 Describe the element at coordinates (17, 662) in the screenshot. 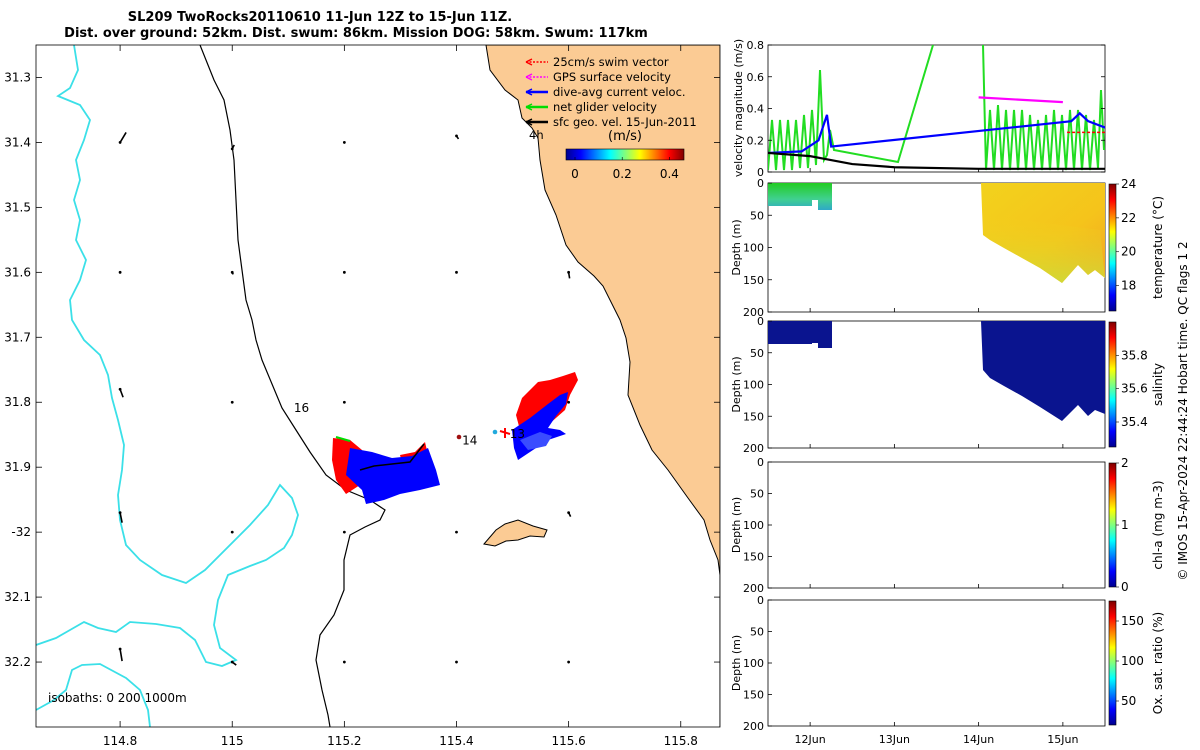

I see `map-y-tick-label: 32.2` at that location.